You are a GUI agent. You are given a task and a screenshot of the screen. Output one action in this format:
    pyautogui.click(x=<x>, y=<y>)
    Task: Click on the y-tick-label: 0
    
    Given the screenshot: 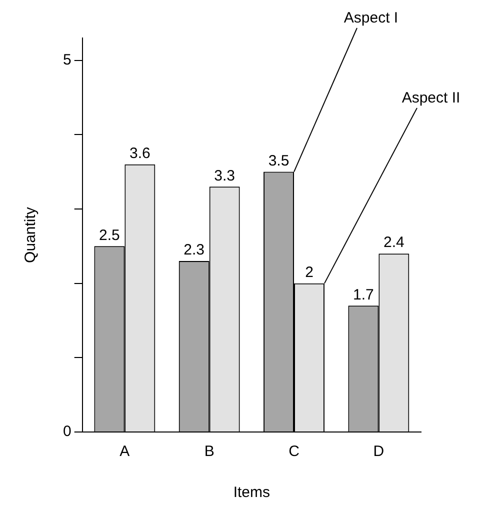 What is the action you would take?
    pyautogui.click(x=67, y=431)
    